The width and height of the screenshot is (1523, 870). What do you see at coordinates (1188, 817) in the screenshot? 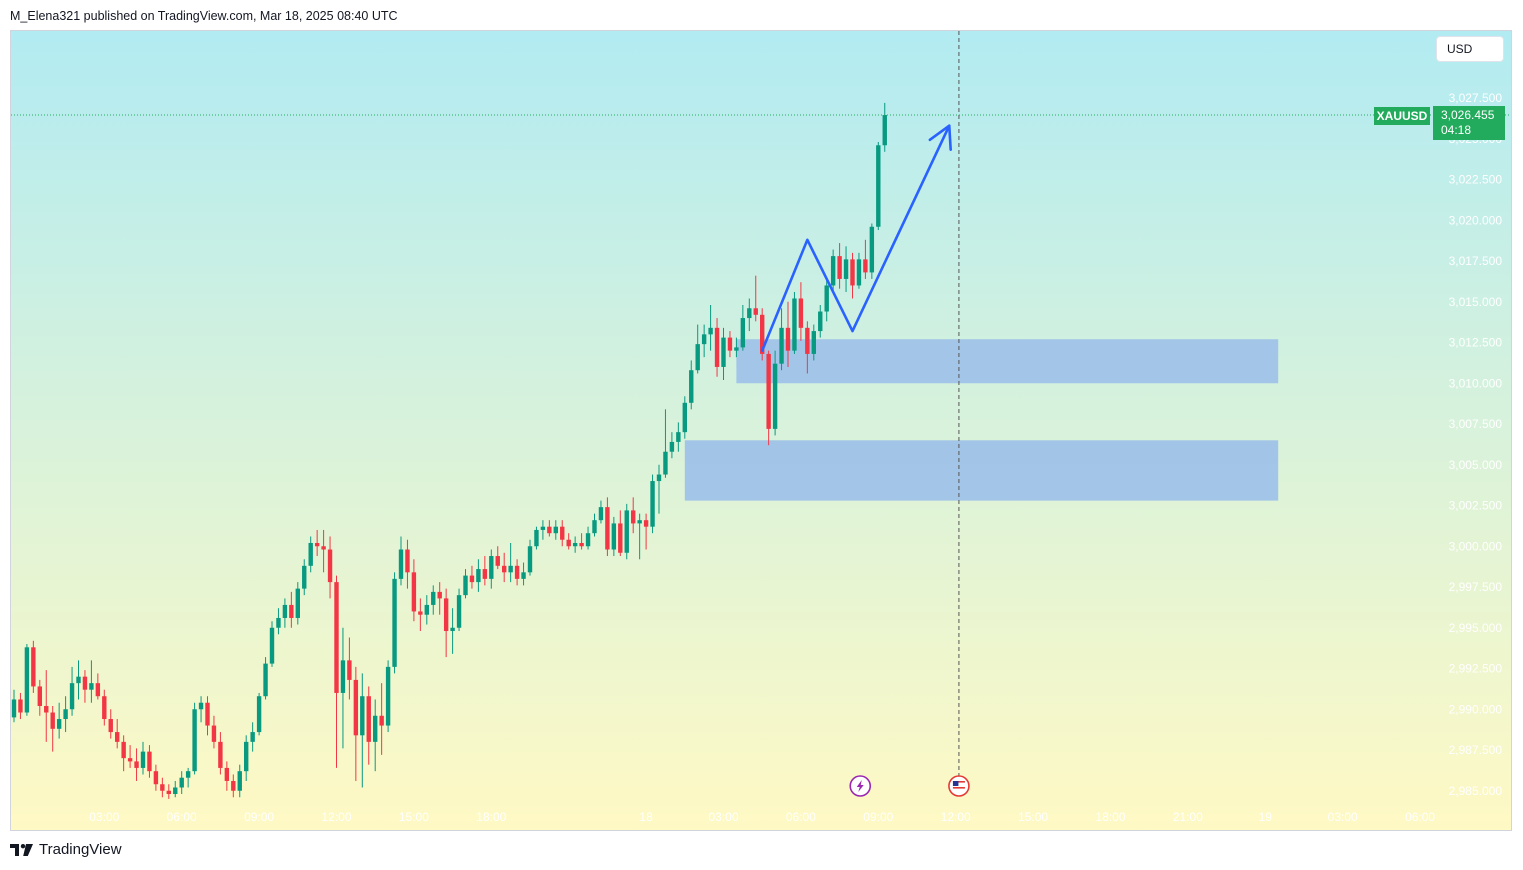
I see `x-tick-label: 21:00` at bounding box center [1188, 817].